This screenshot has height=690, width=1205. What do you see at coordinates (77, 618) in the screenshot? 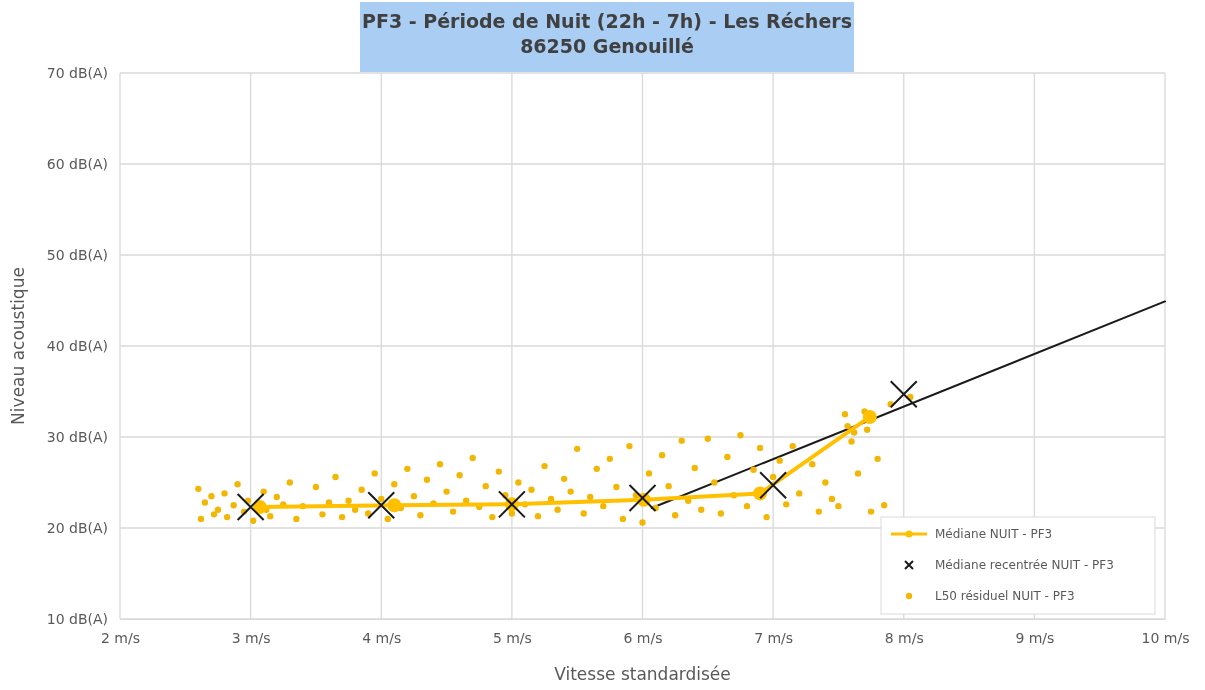
I see `y-tick-label: 10 dB(A)` at bounding box center [77, 618].